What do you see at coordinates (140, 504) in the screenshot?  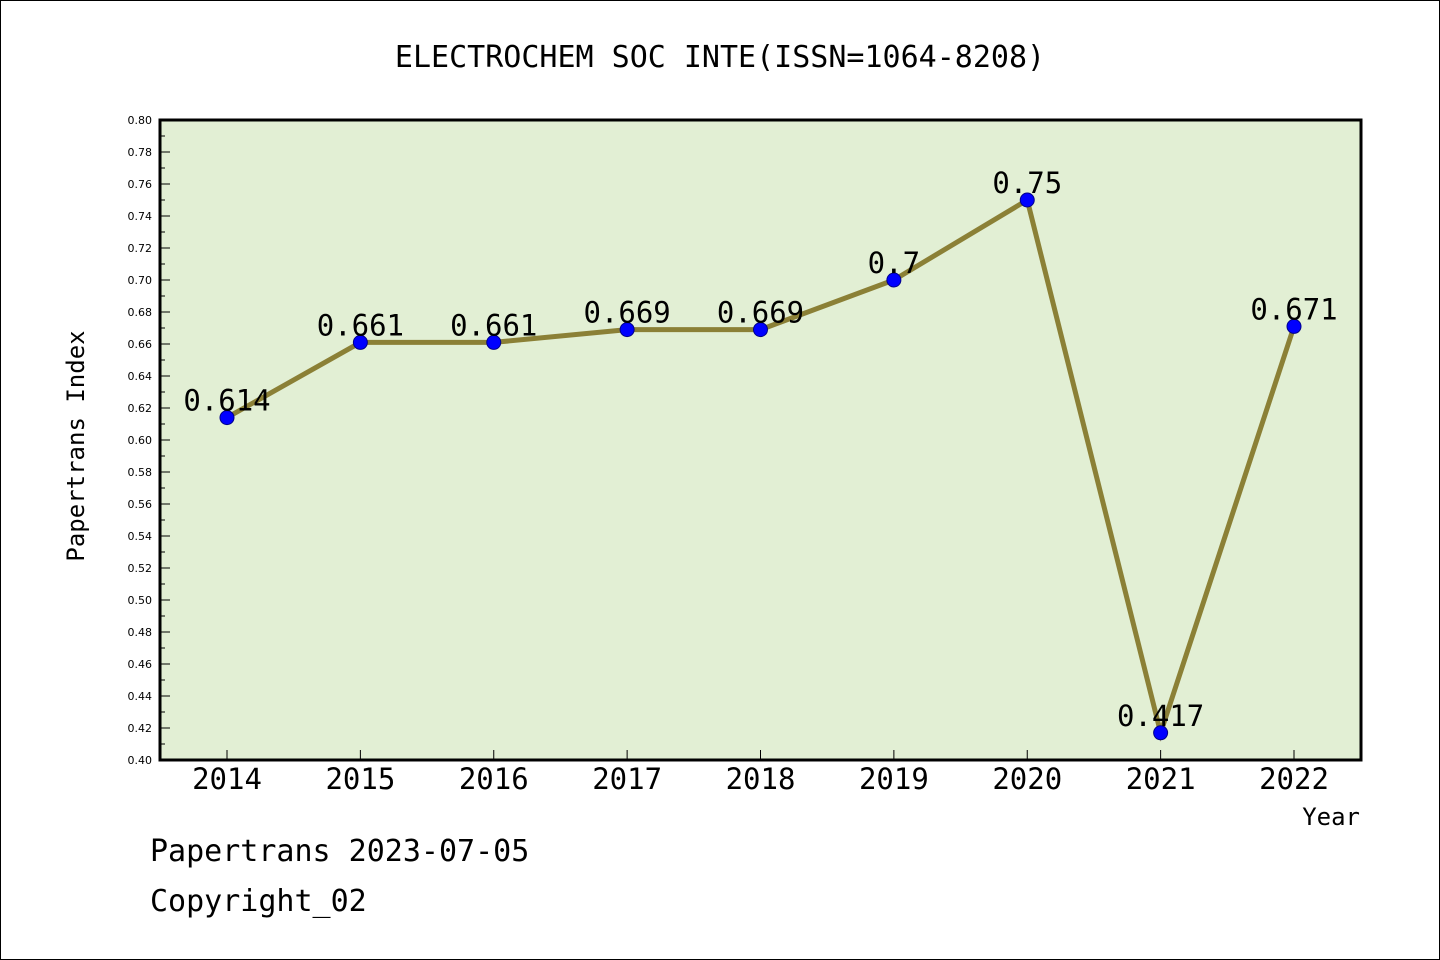 I see `y-tick-label: 0.56` at bounding box center [140, 504].